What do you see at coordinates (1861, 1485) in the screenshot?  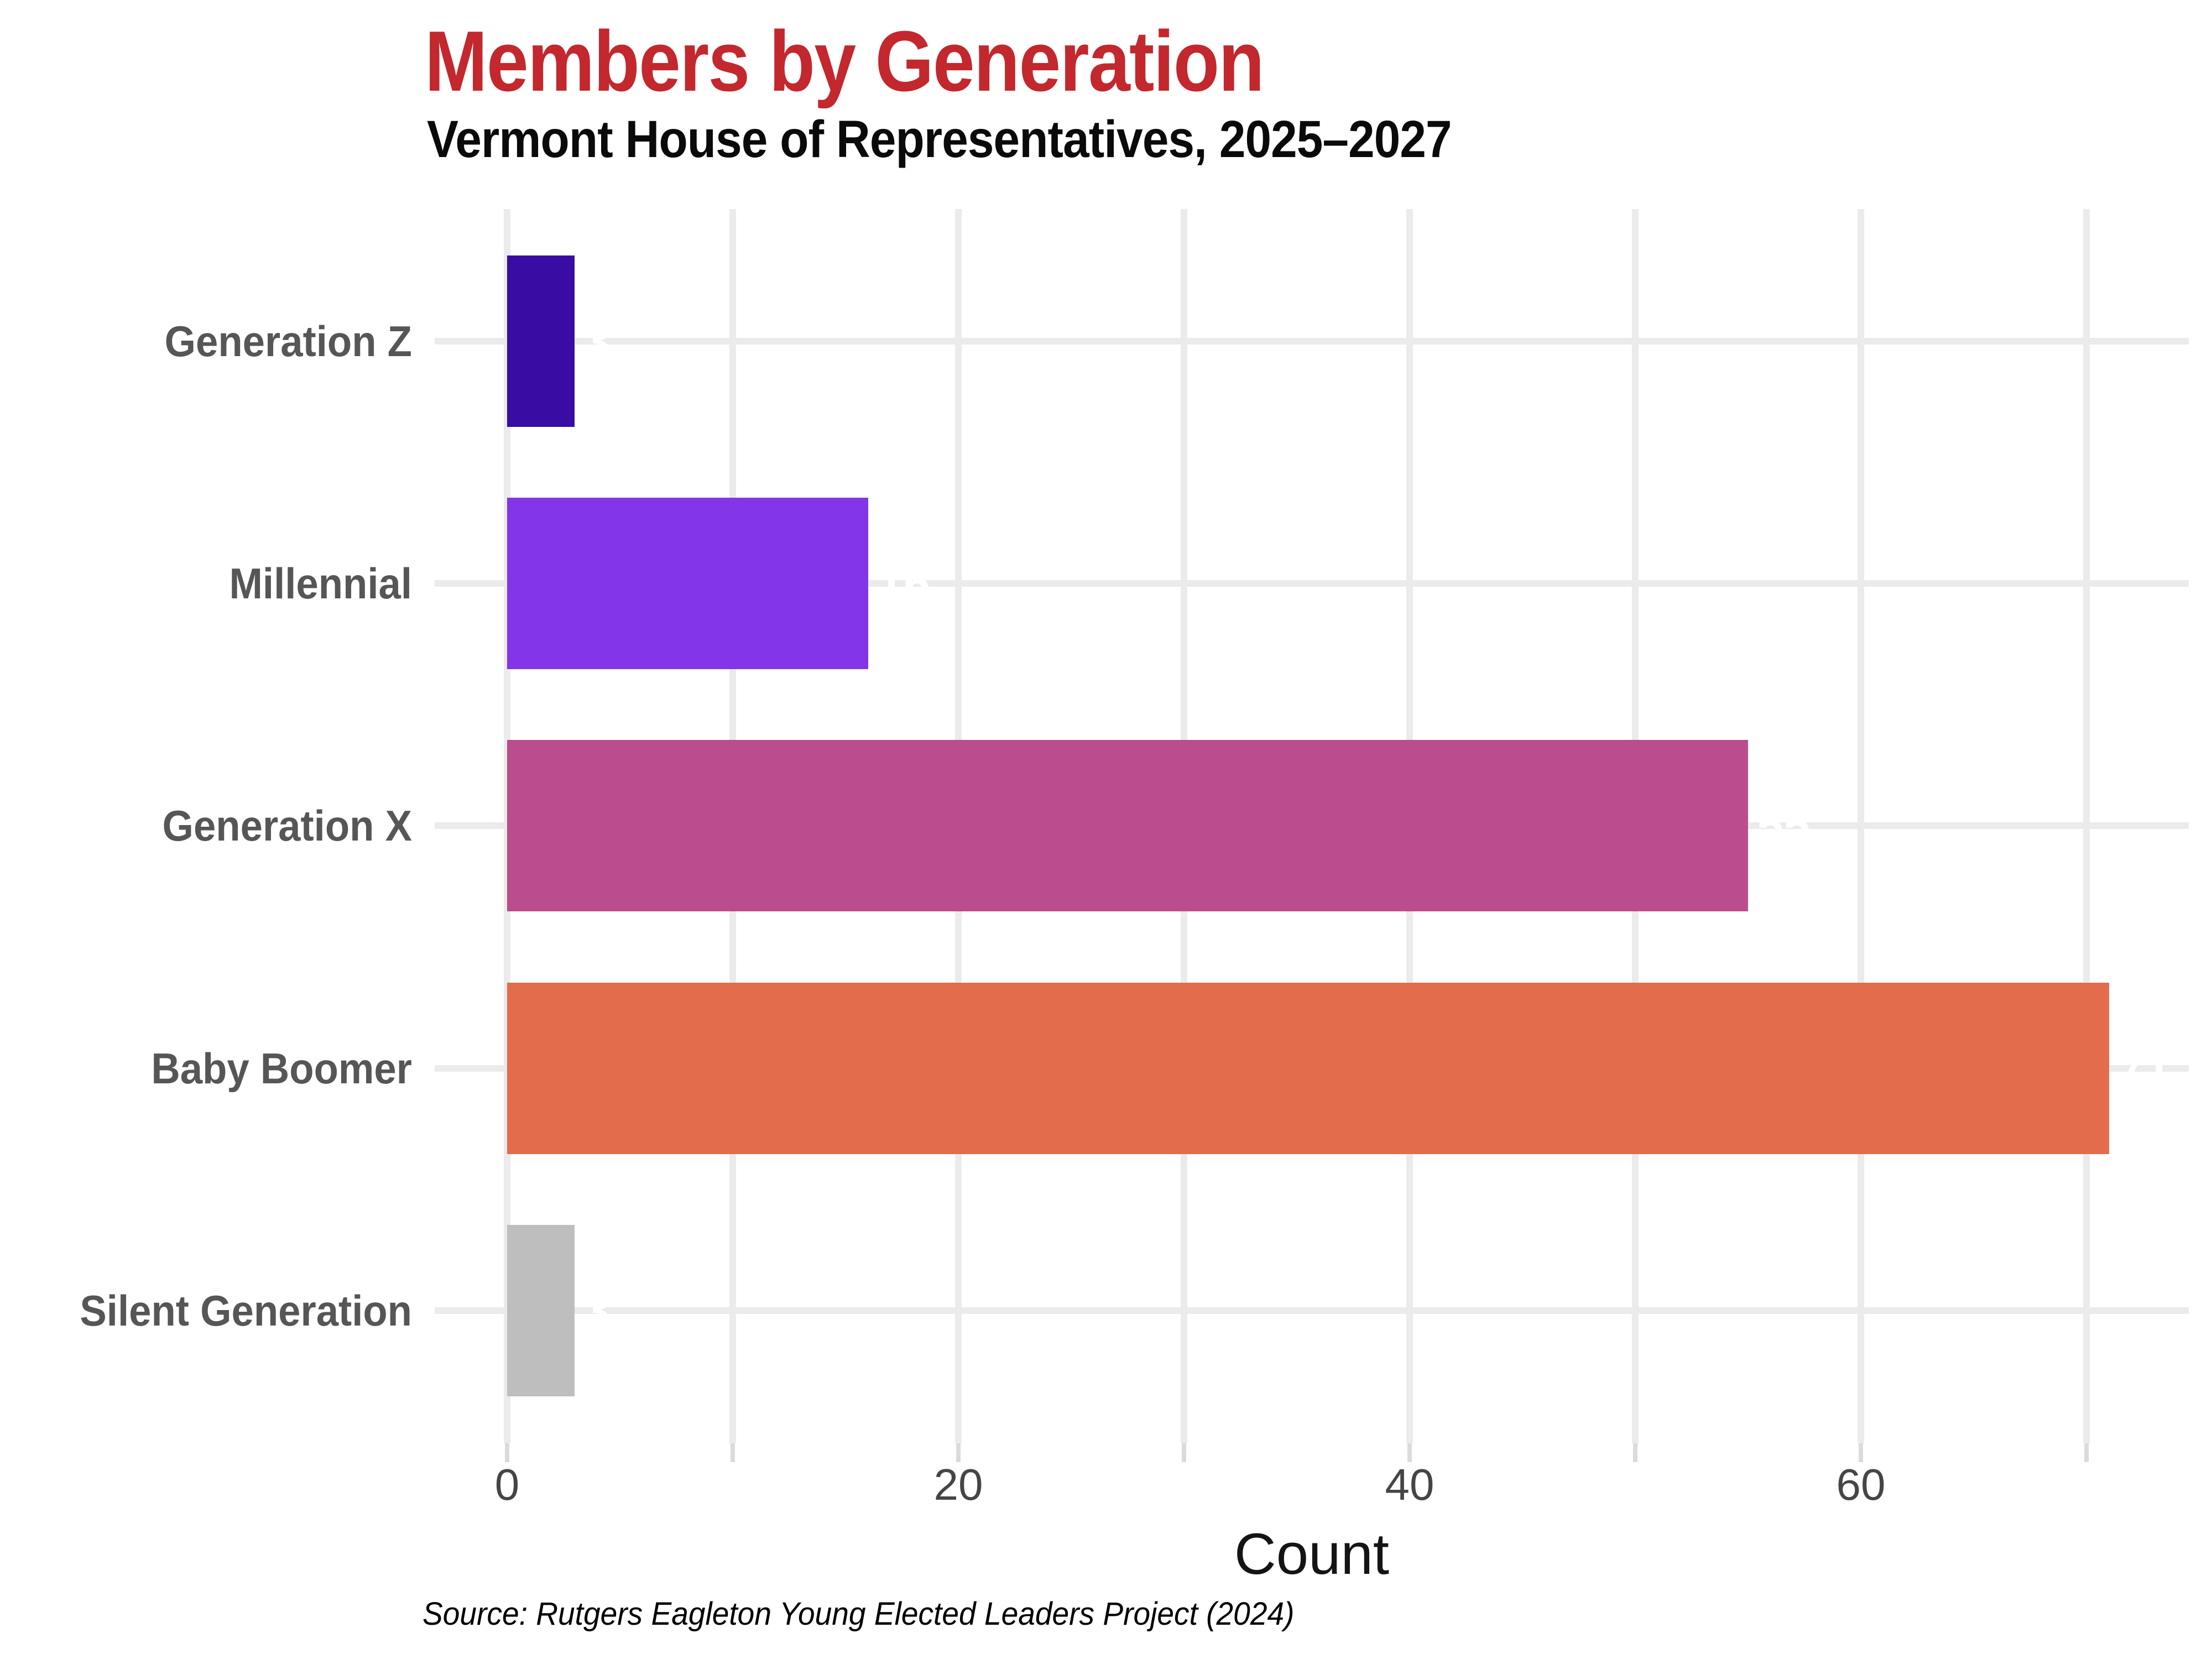 I see `x-tick-label: 60` at bounding box center [1861, 1485].